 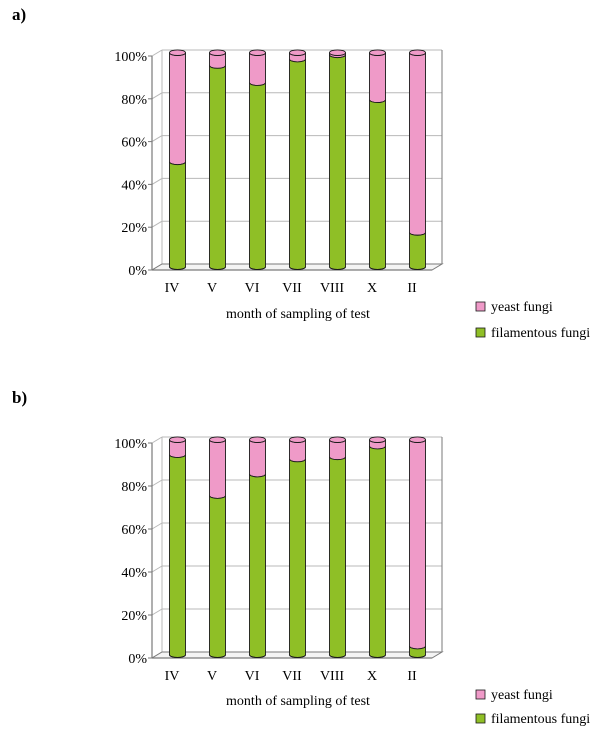 What do you see at coordinates (377, 184) in the screenshot?
I see `chart-a-bar-filamentous-X` at bounding box center [377, 184].